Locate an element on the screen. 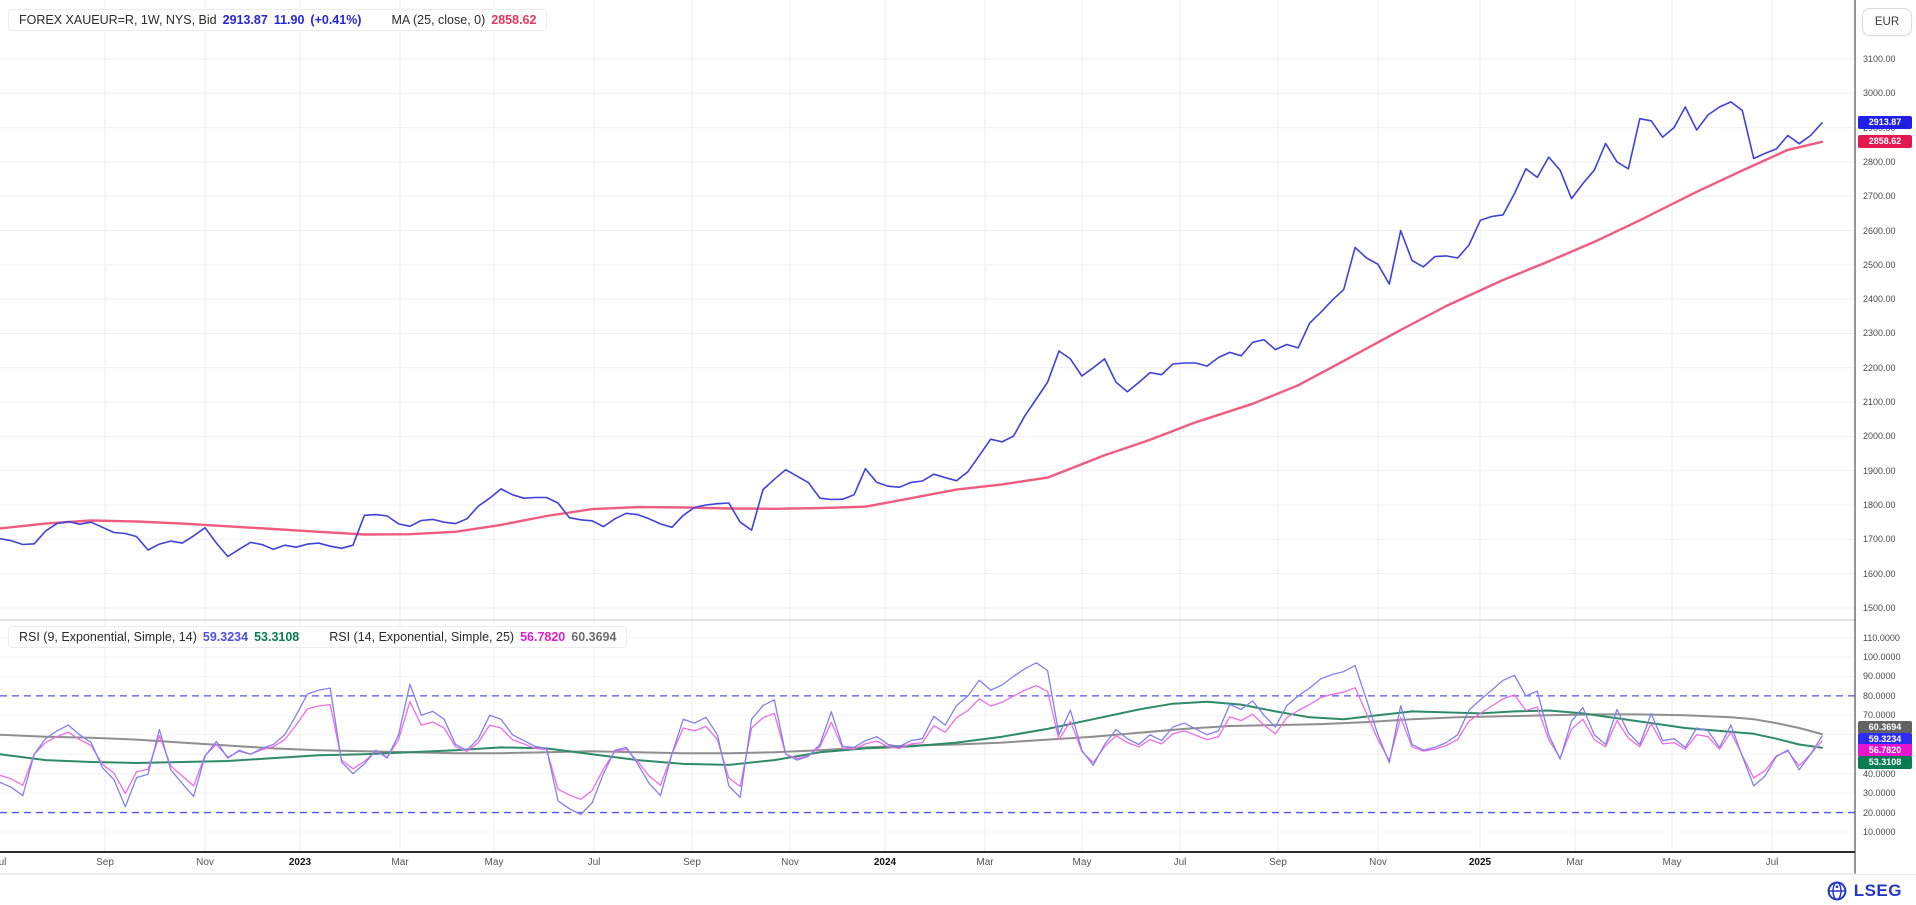 Image resolution: width=1916 pixels, height=905 pixels. rsi-axis-label: 20.0000 is located at coordinates (1879, 812).